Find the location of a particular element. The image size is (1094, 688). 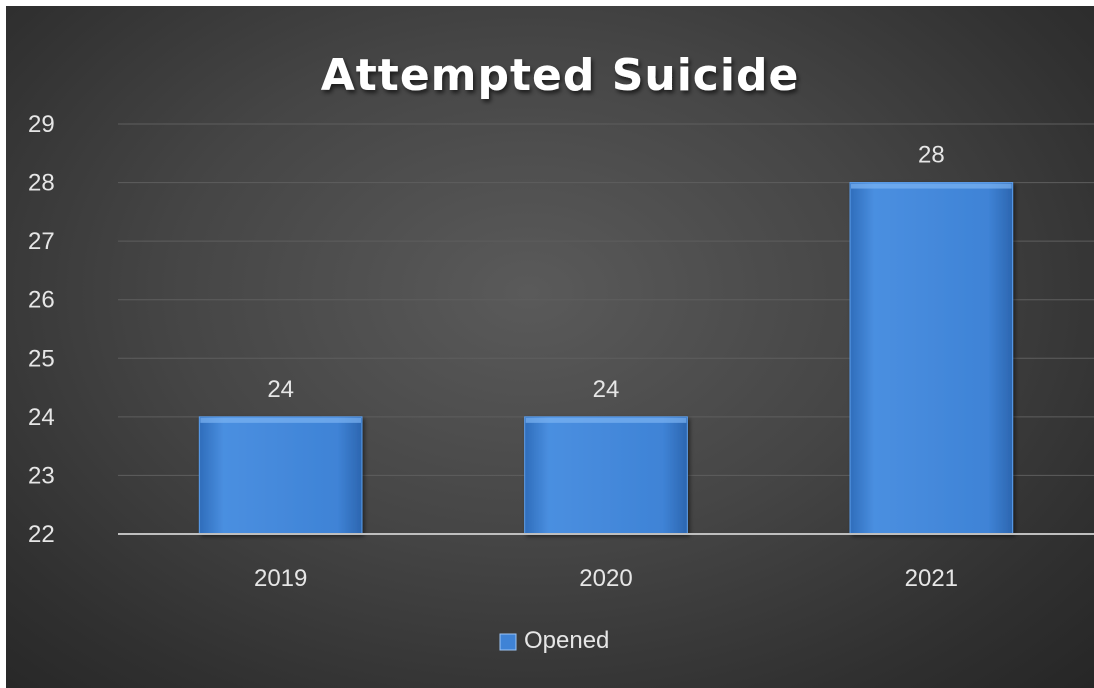

x-tick-label-2020: 2020 is located at coordinates (605, 578).